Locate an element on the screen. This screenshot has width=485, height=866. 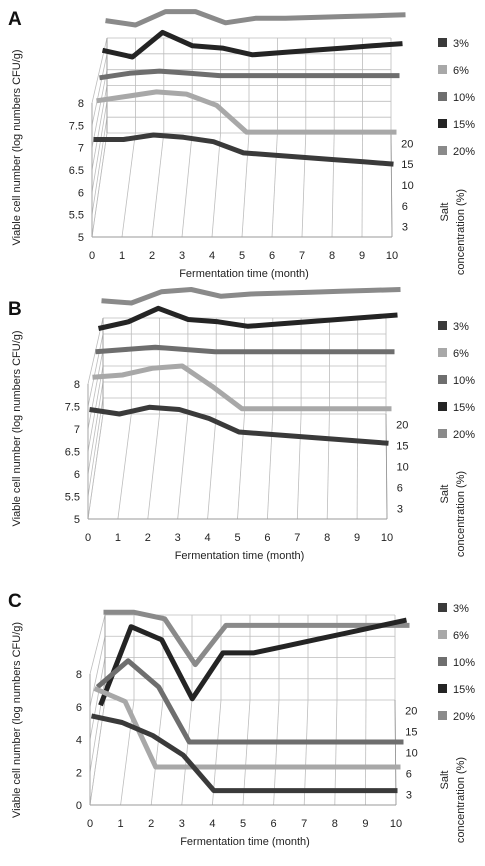
panel-label: A is located at coordinates (15, 19).